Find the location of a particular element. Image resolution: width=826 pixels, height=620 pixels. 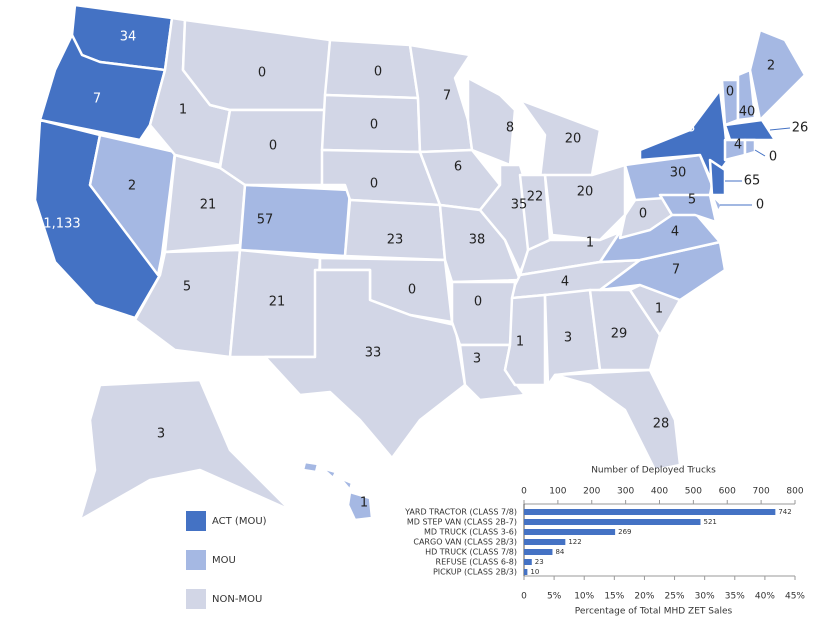

state-value: 143 is located at coordinates (683, 128).